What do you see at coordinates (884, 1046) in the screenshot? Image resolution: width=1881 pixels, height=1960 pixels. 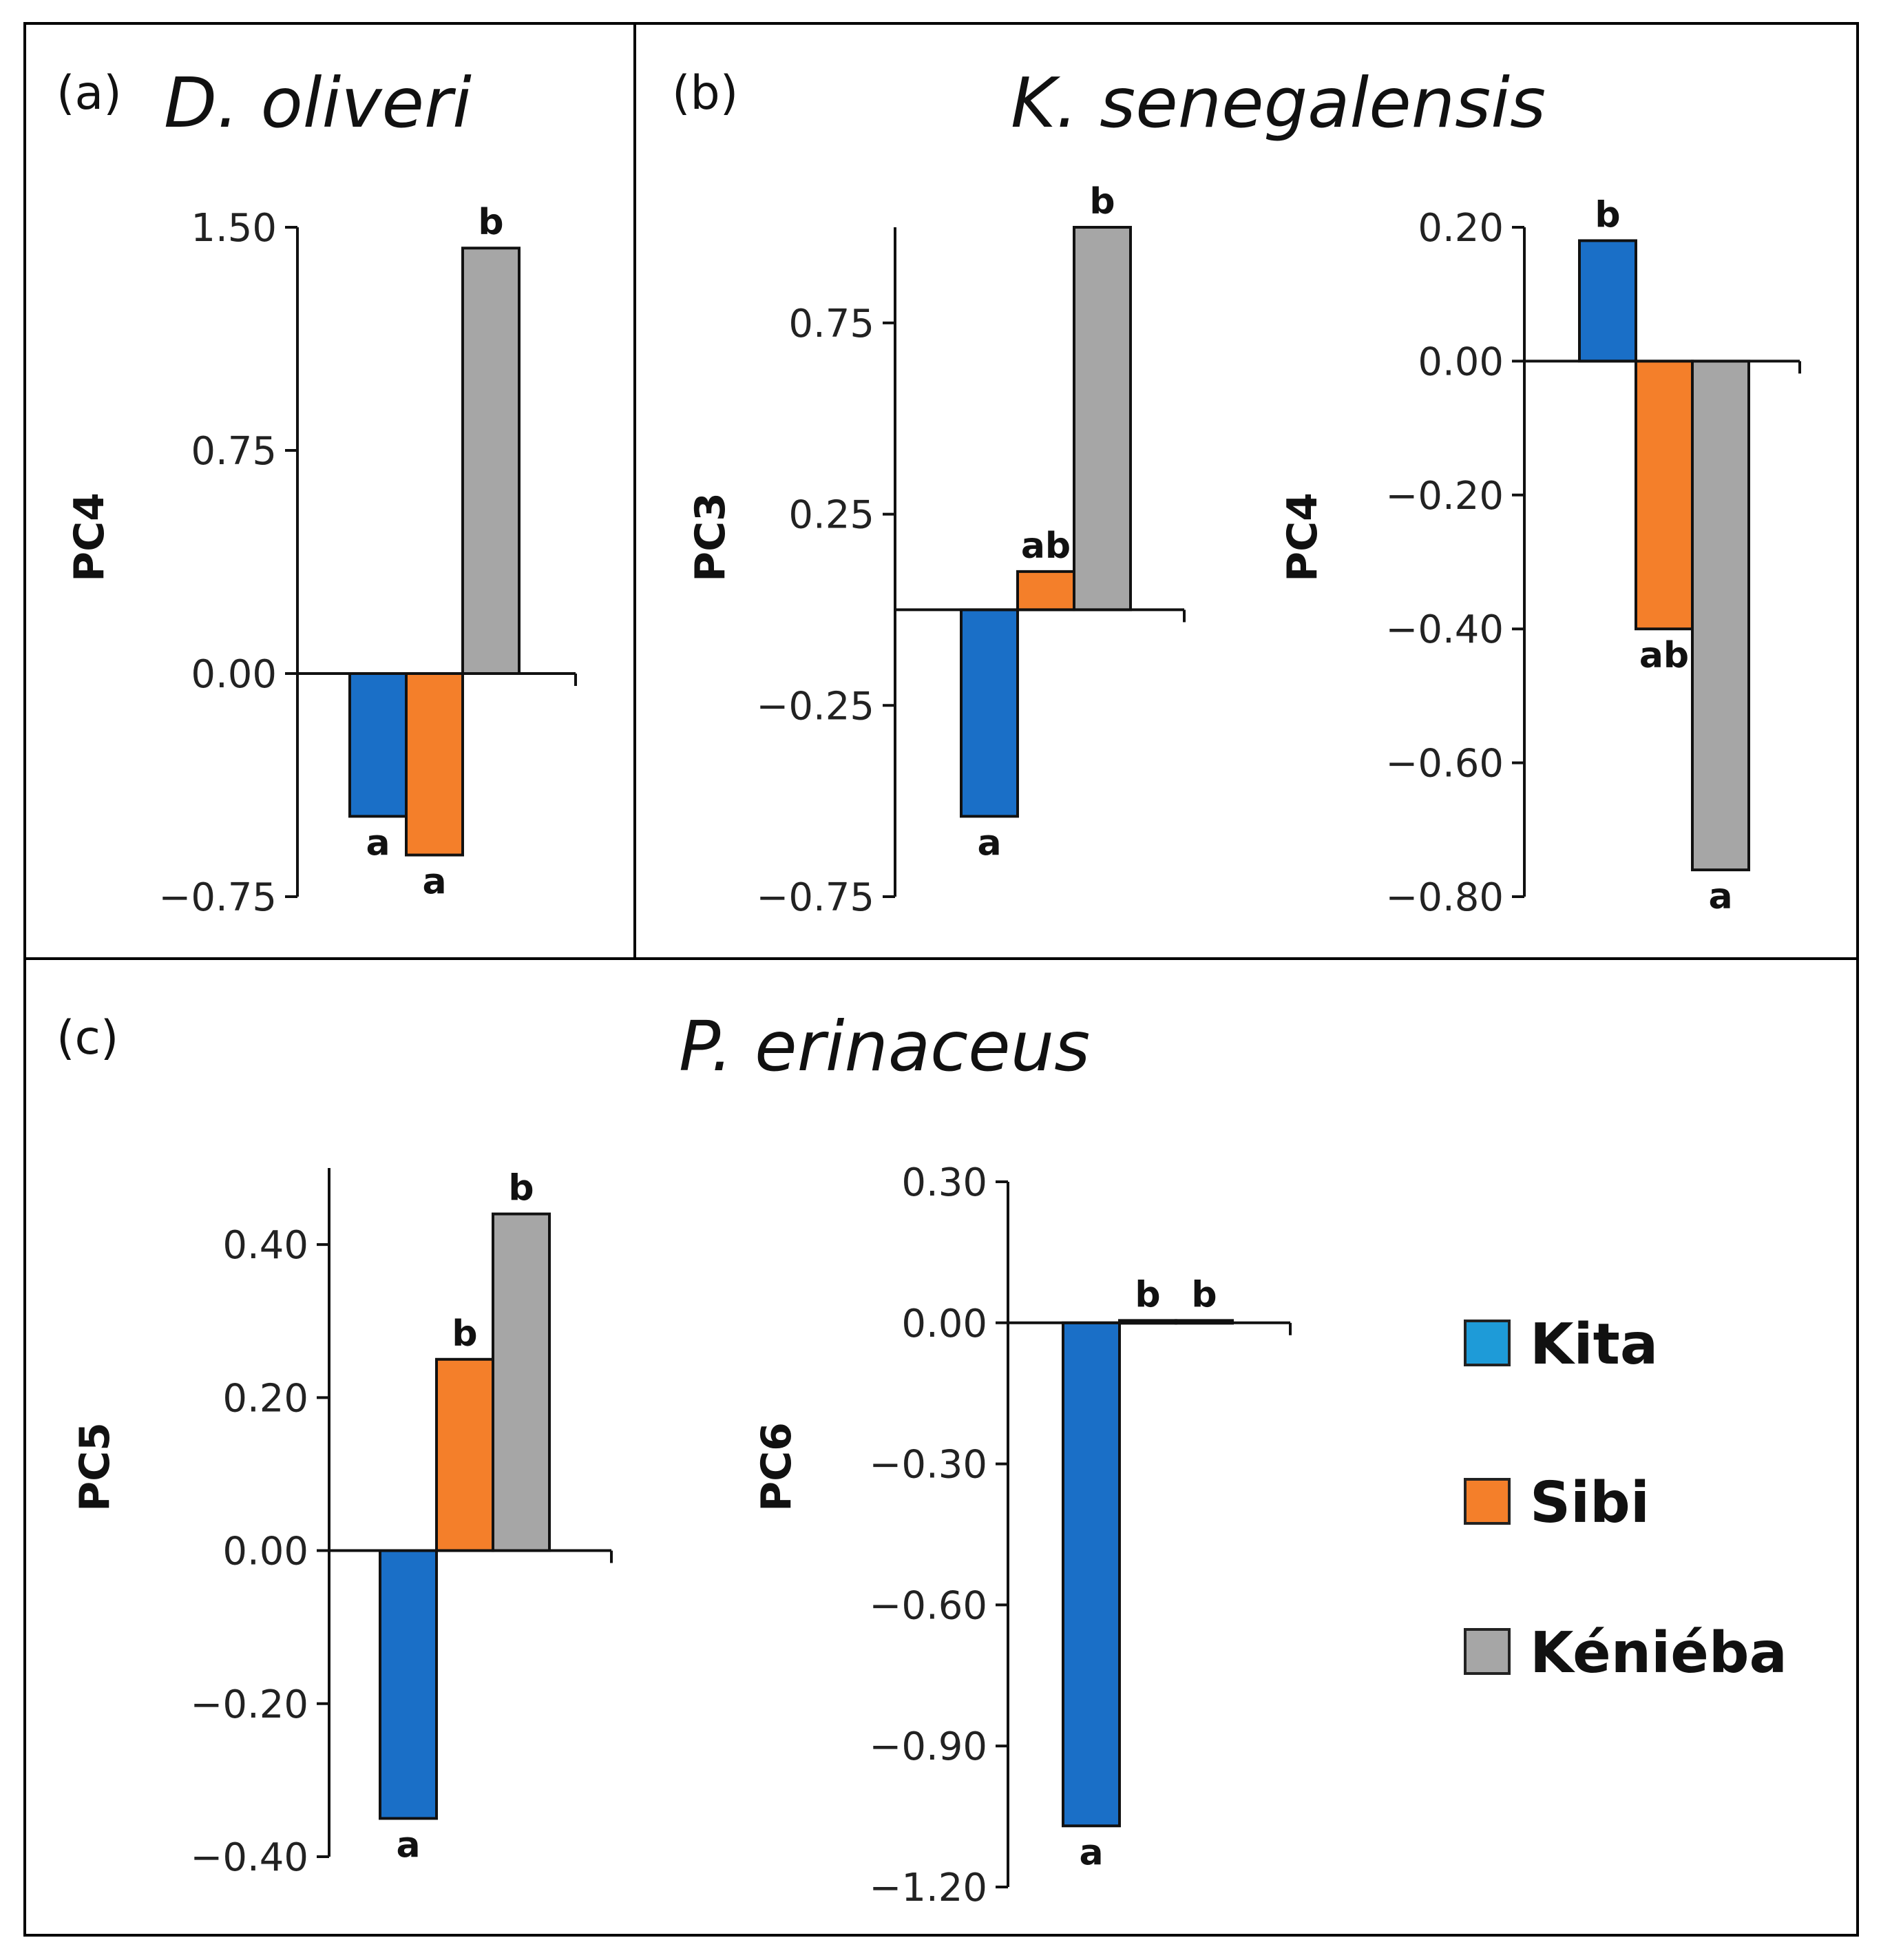 I see `panel-c-title: P. erinaceus` at bounding box center [884, 1046].